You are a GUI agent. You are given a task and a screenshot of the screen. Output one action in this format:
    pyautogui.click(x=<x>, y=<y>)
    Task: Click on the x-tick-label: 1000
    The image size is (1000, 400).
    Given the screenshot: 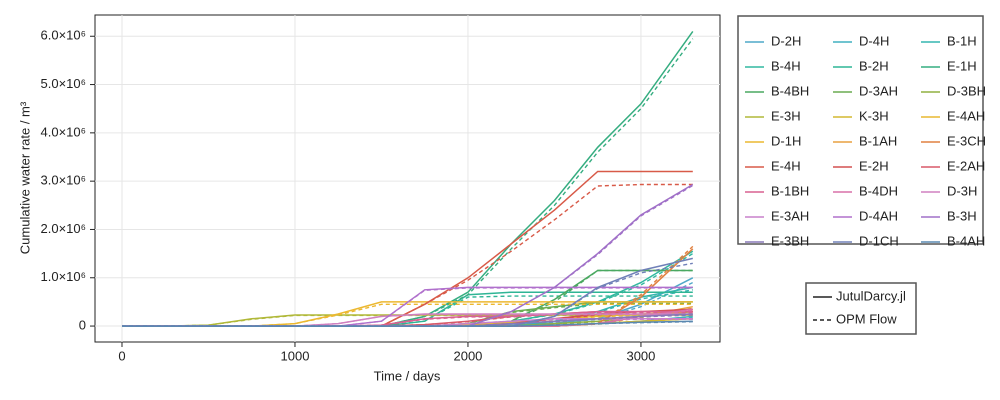 What is the action you would take?
    pyautogui.click(x=295, y=355)
    